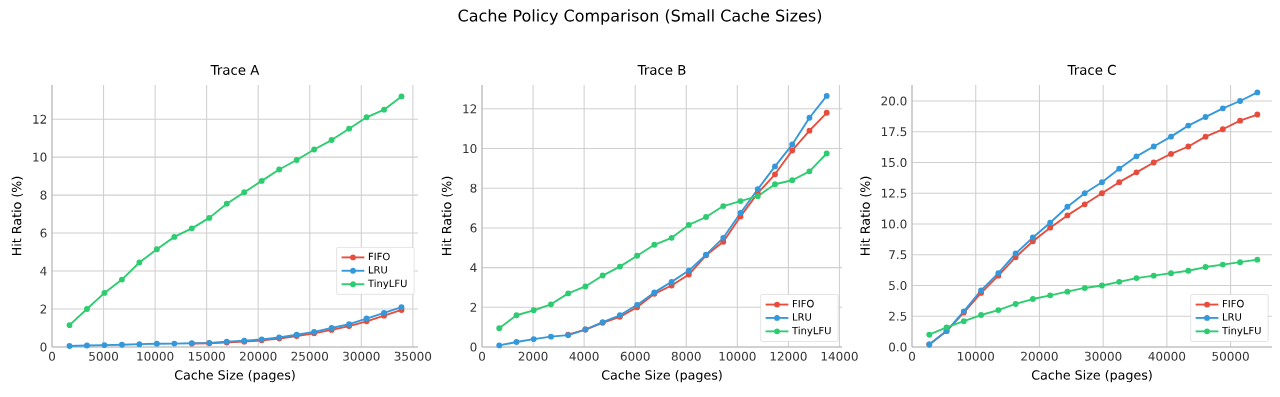 The height and width of the screenshot is (397, 1280). Describe the element at coordinates (1091, 69) in the screenshot. I see `chart-title: Trace C` at that location.